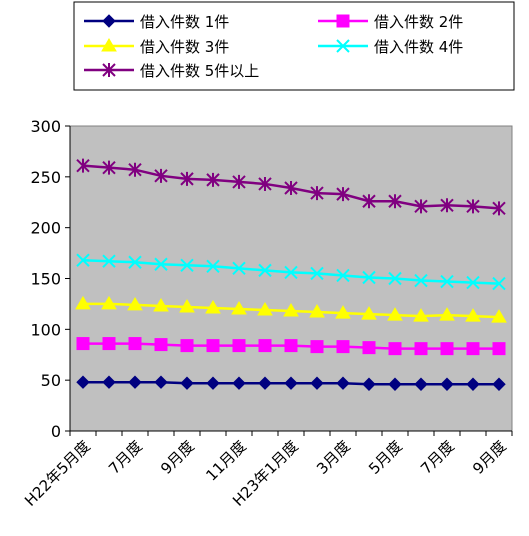 The height and width of the screenshot is (536, 529). Describe the element at coordinates (45, 228) in the screenshot. I see `y-tick-label: 200` at that location.